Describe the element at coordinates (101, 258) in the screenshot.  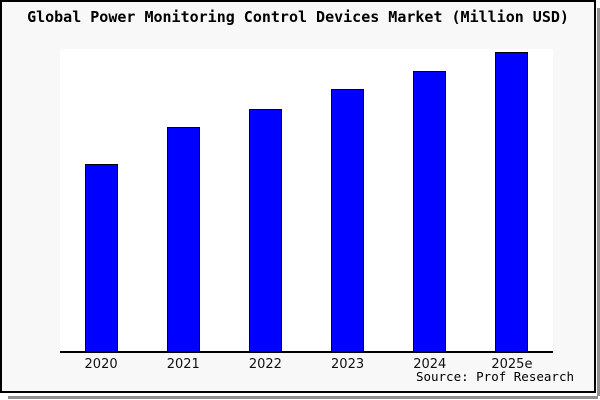
I see `bar-2020` at that location.